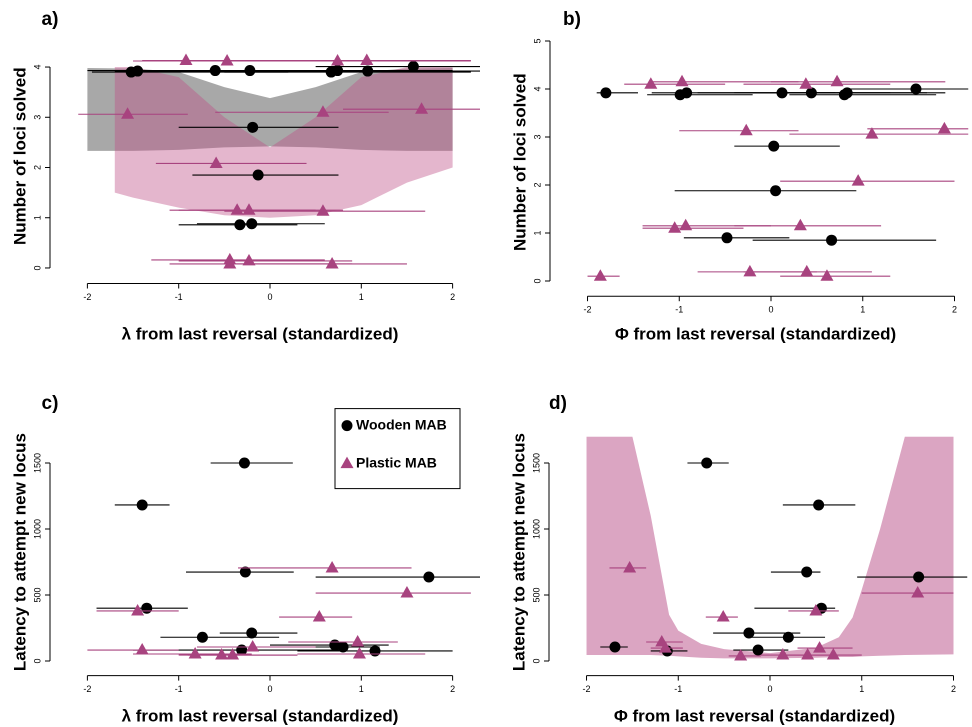  I want to click on panel-label: b), so click(572, 19).